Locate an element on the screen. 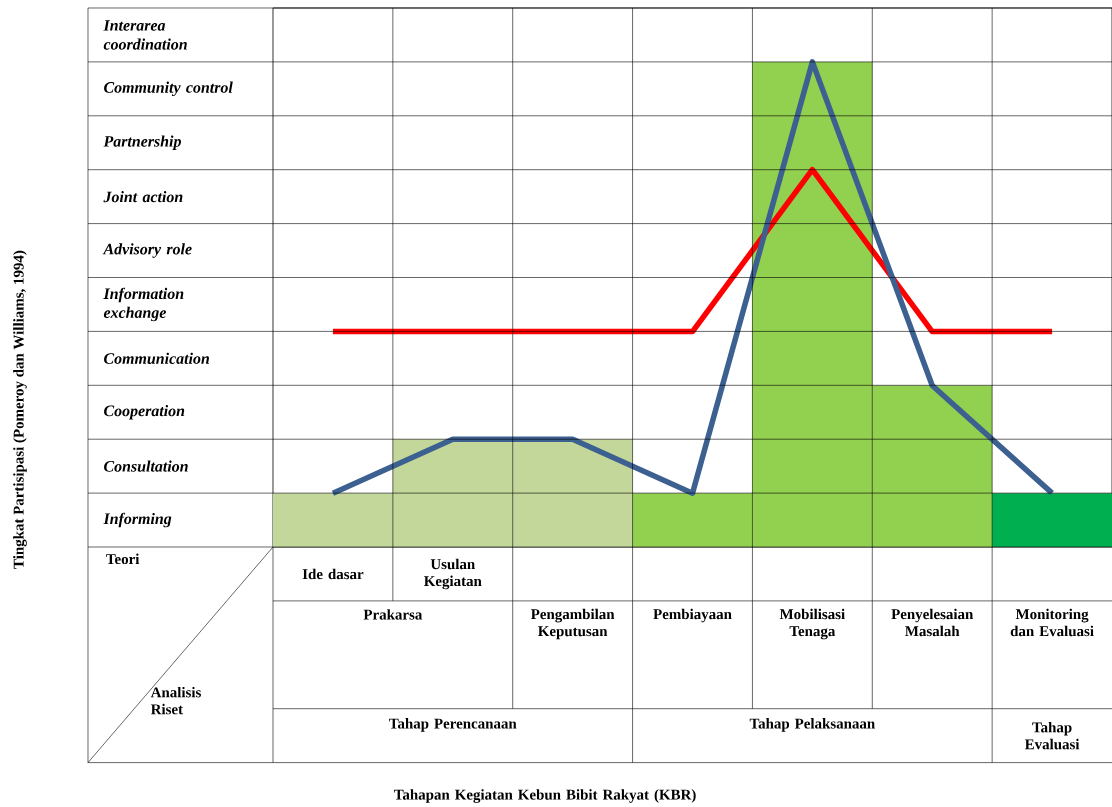  x-tick-label: Usulan Kegiatan is located at coordinates (452, 574).